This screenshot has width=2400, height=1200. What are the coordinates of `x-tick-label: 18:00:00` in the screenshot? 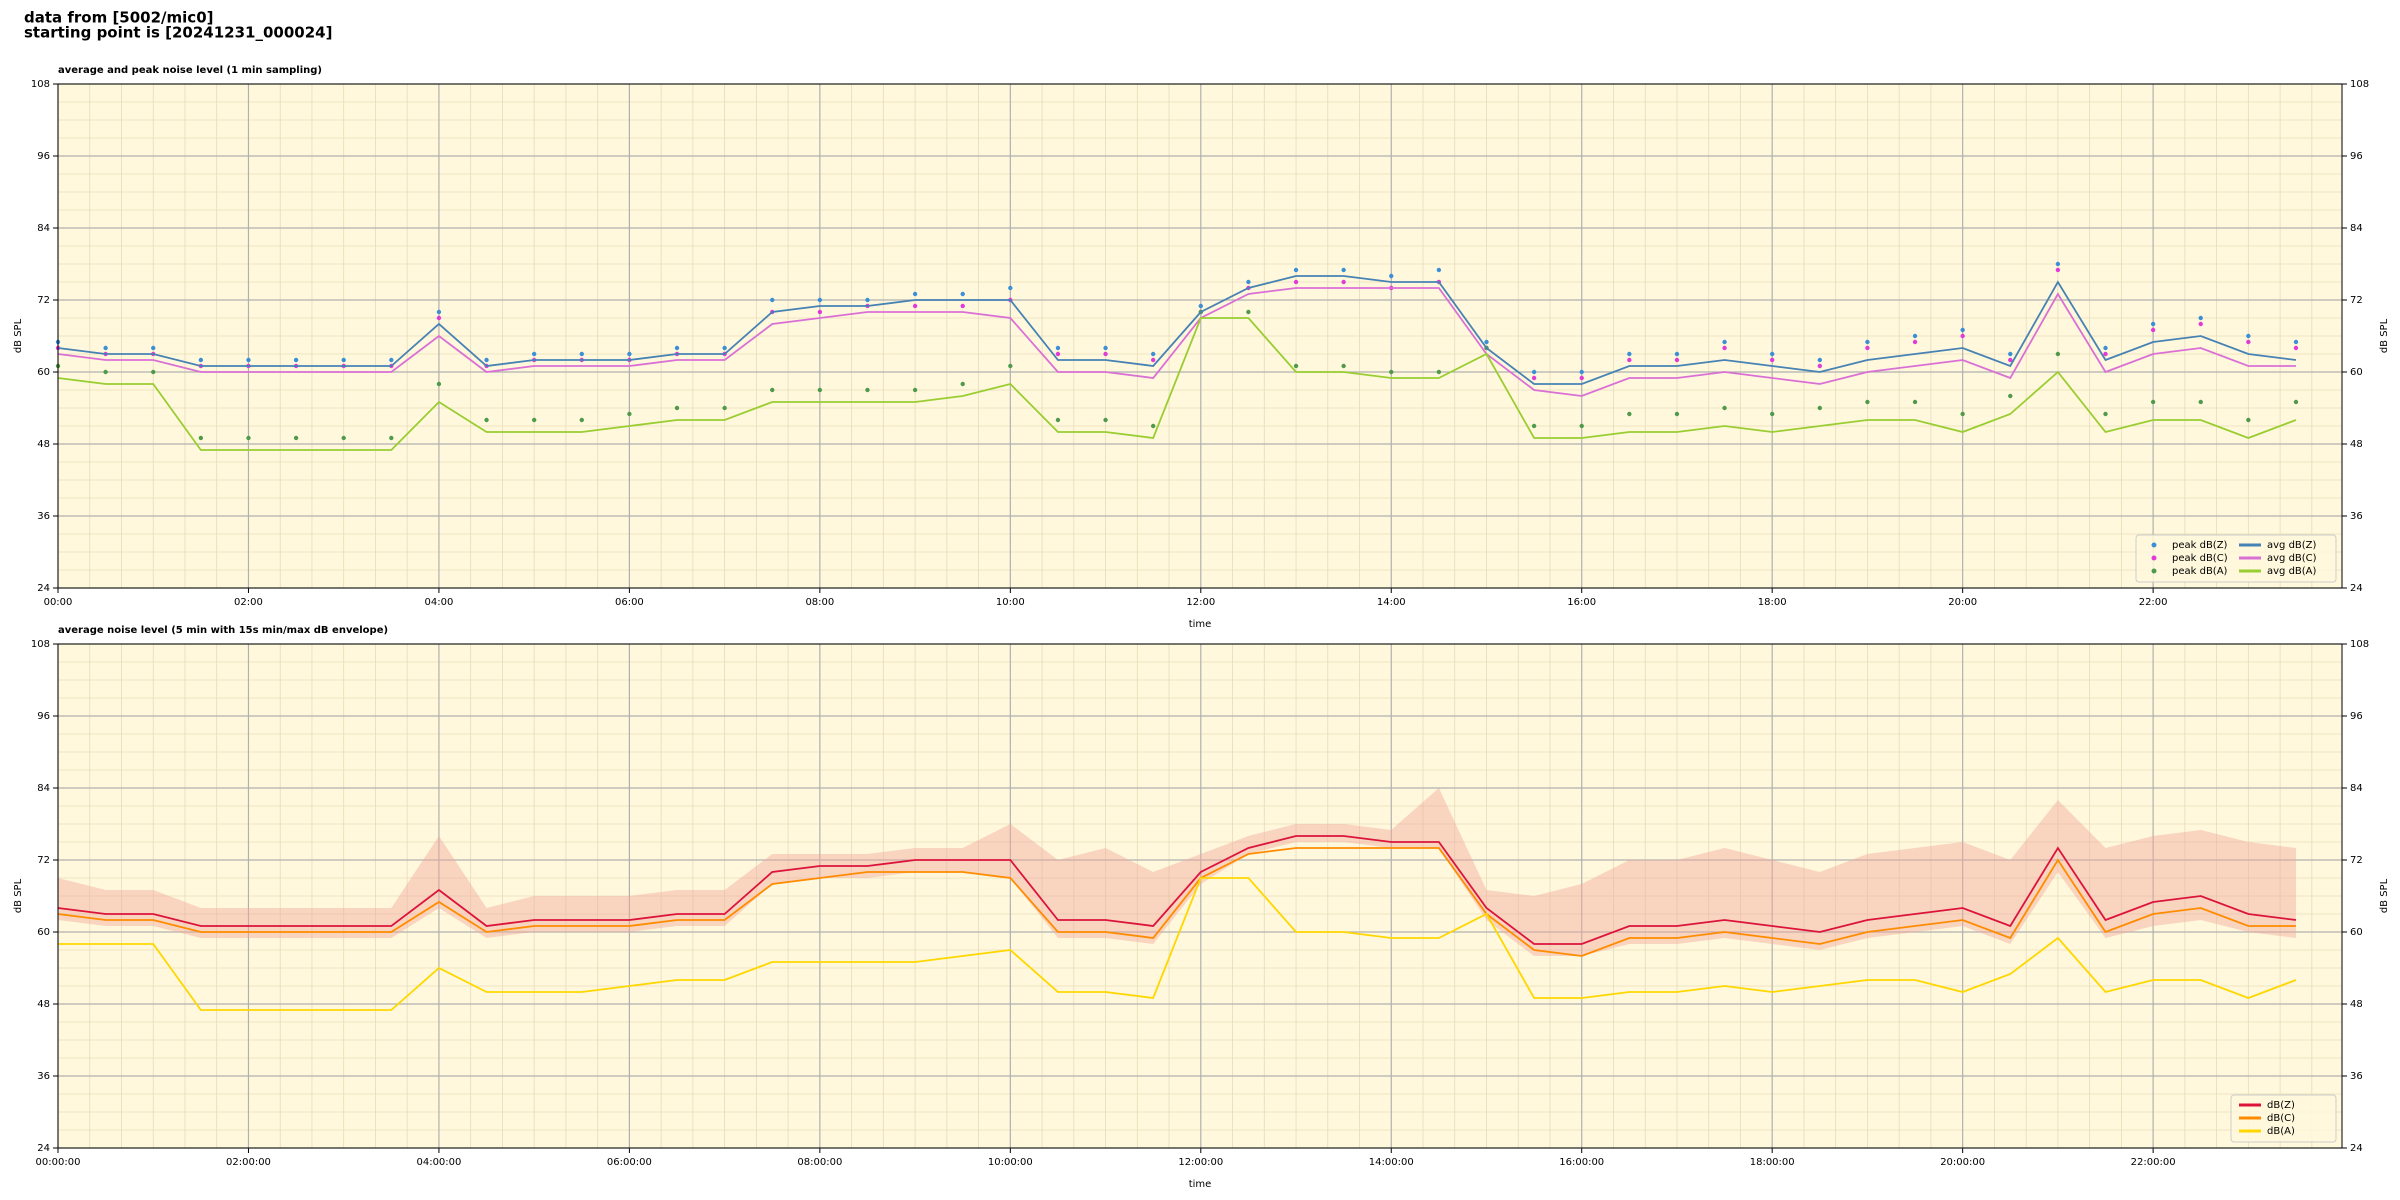 It's located at (1772, 1162).